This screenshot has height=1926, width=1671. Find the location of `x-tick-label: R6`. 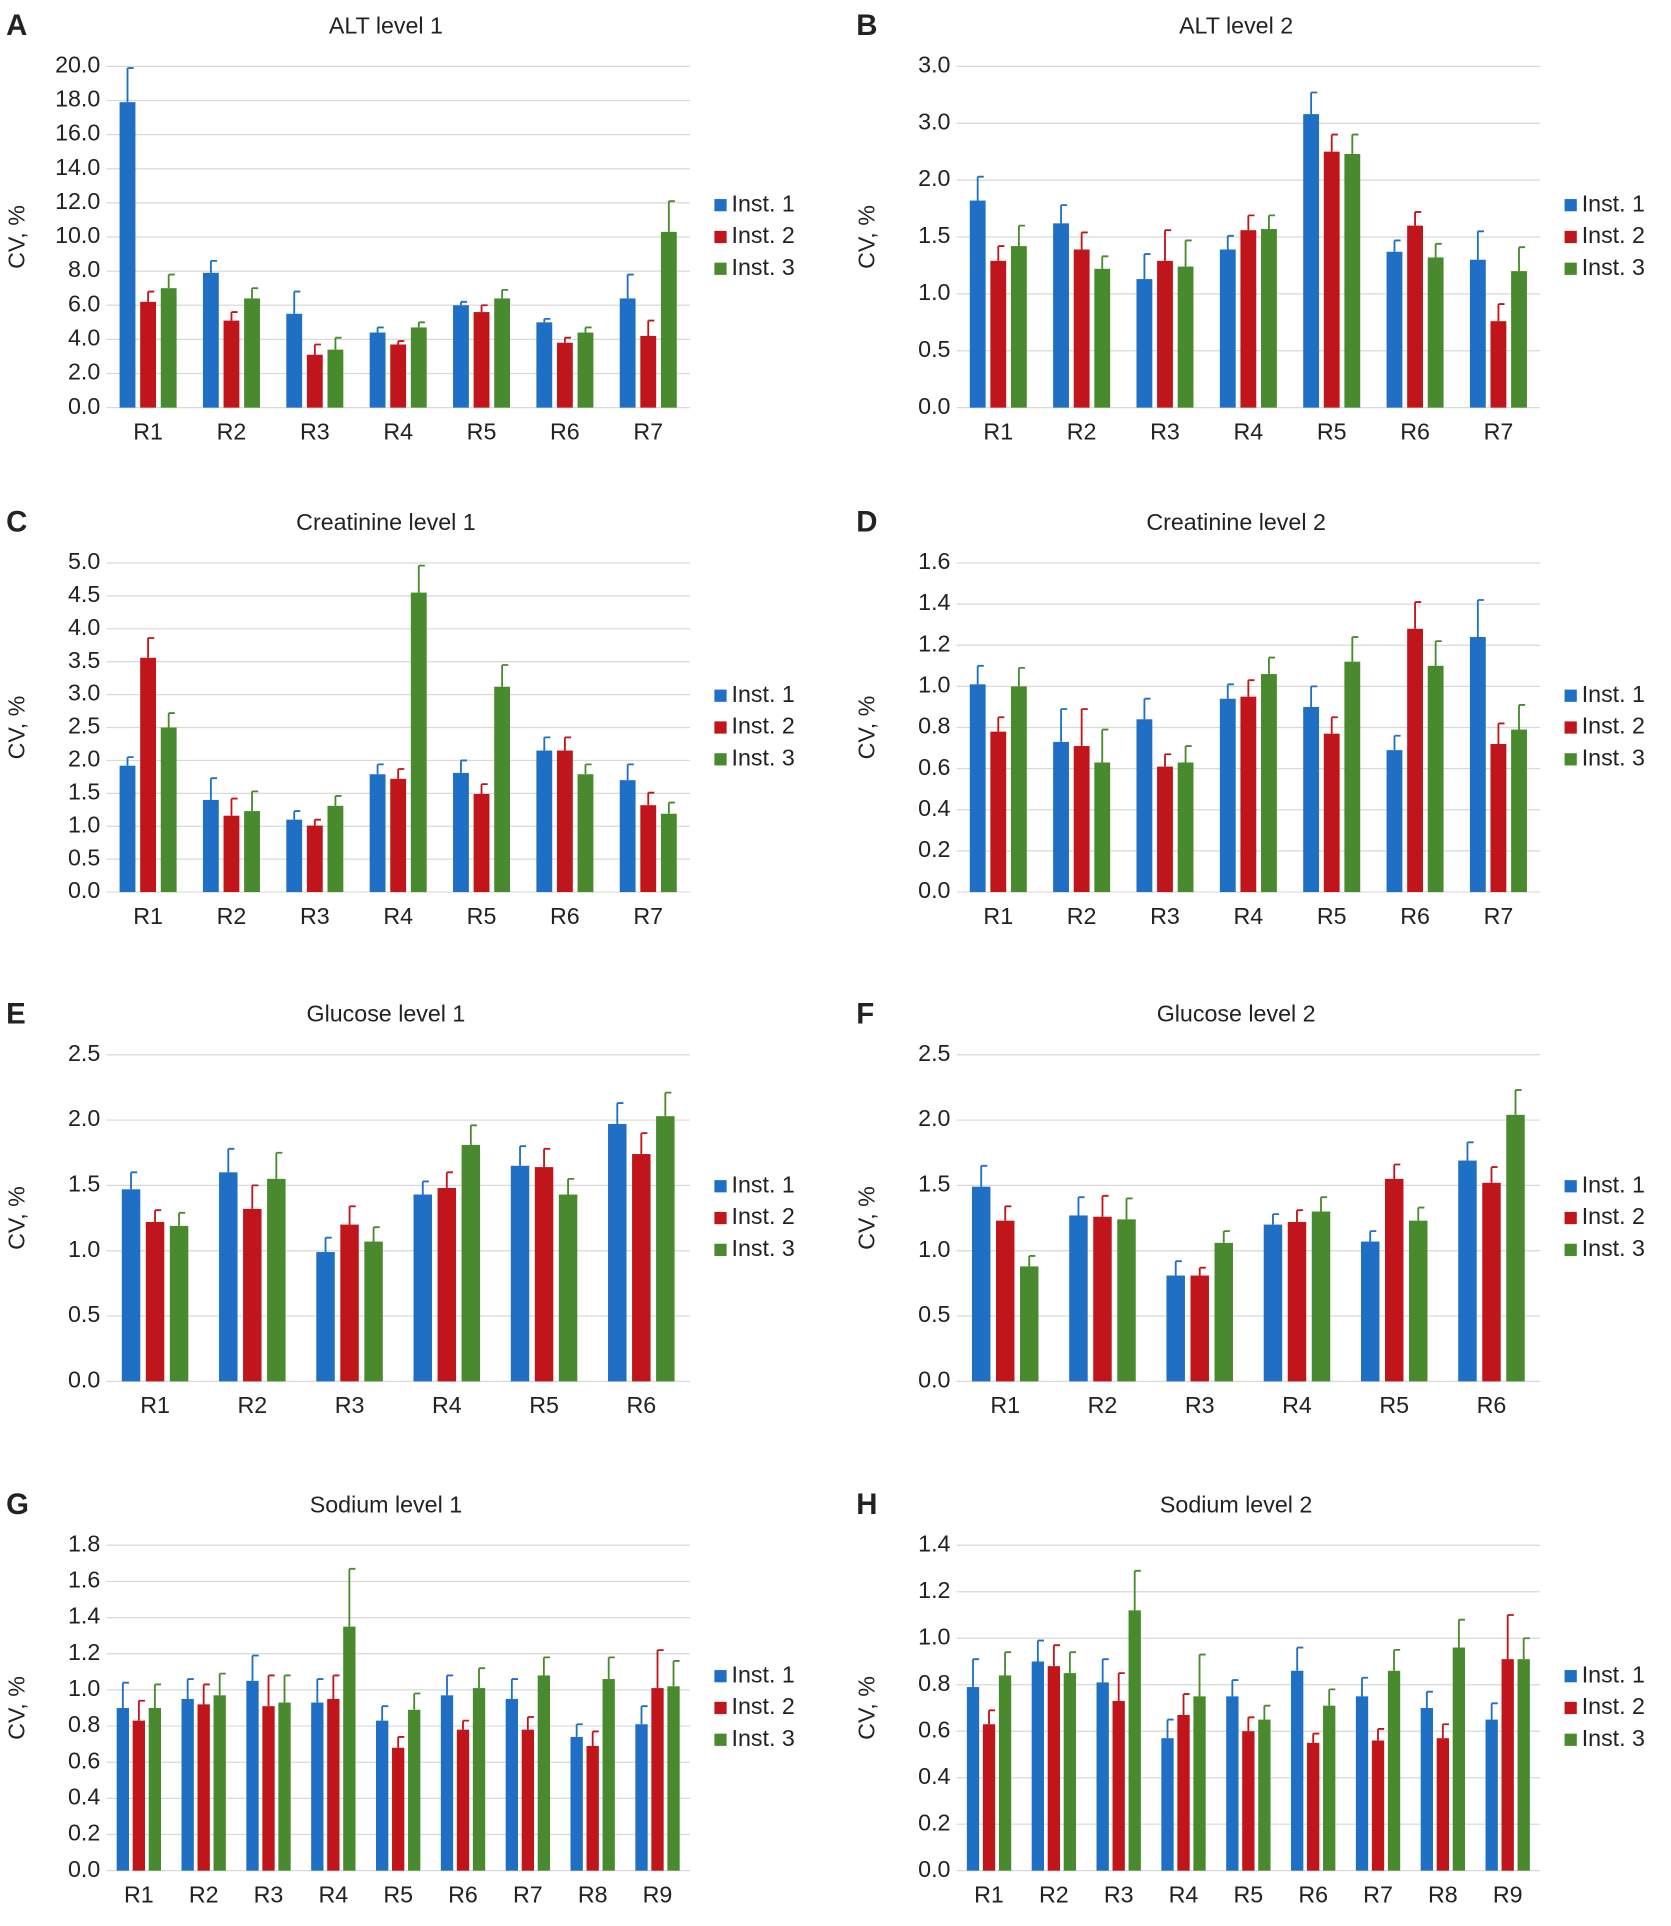

x-tick-label: R6 is located at coordinates (1313, 1895).